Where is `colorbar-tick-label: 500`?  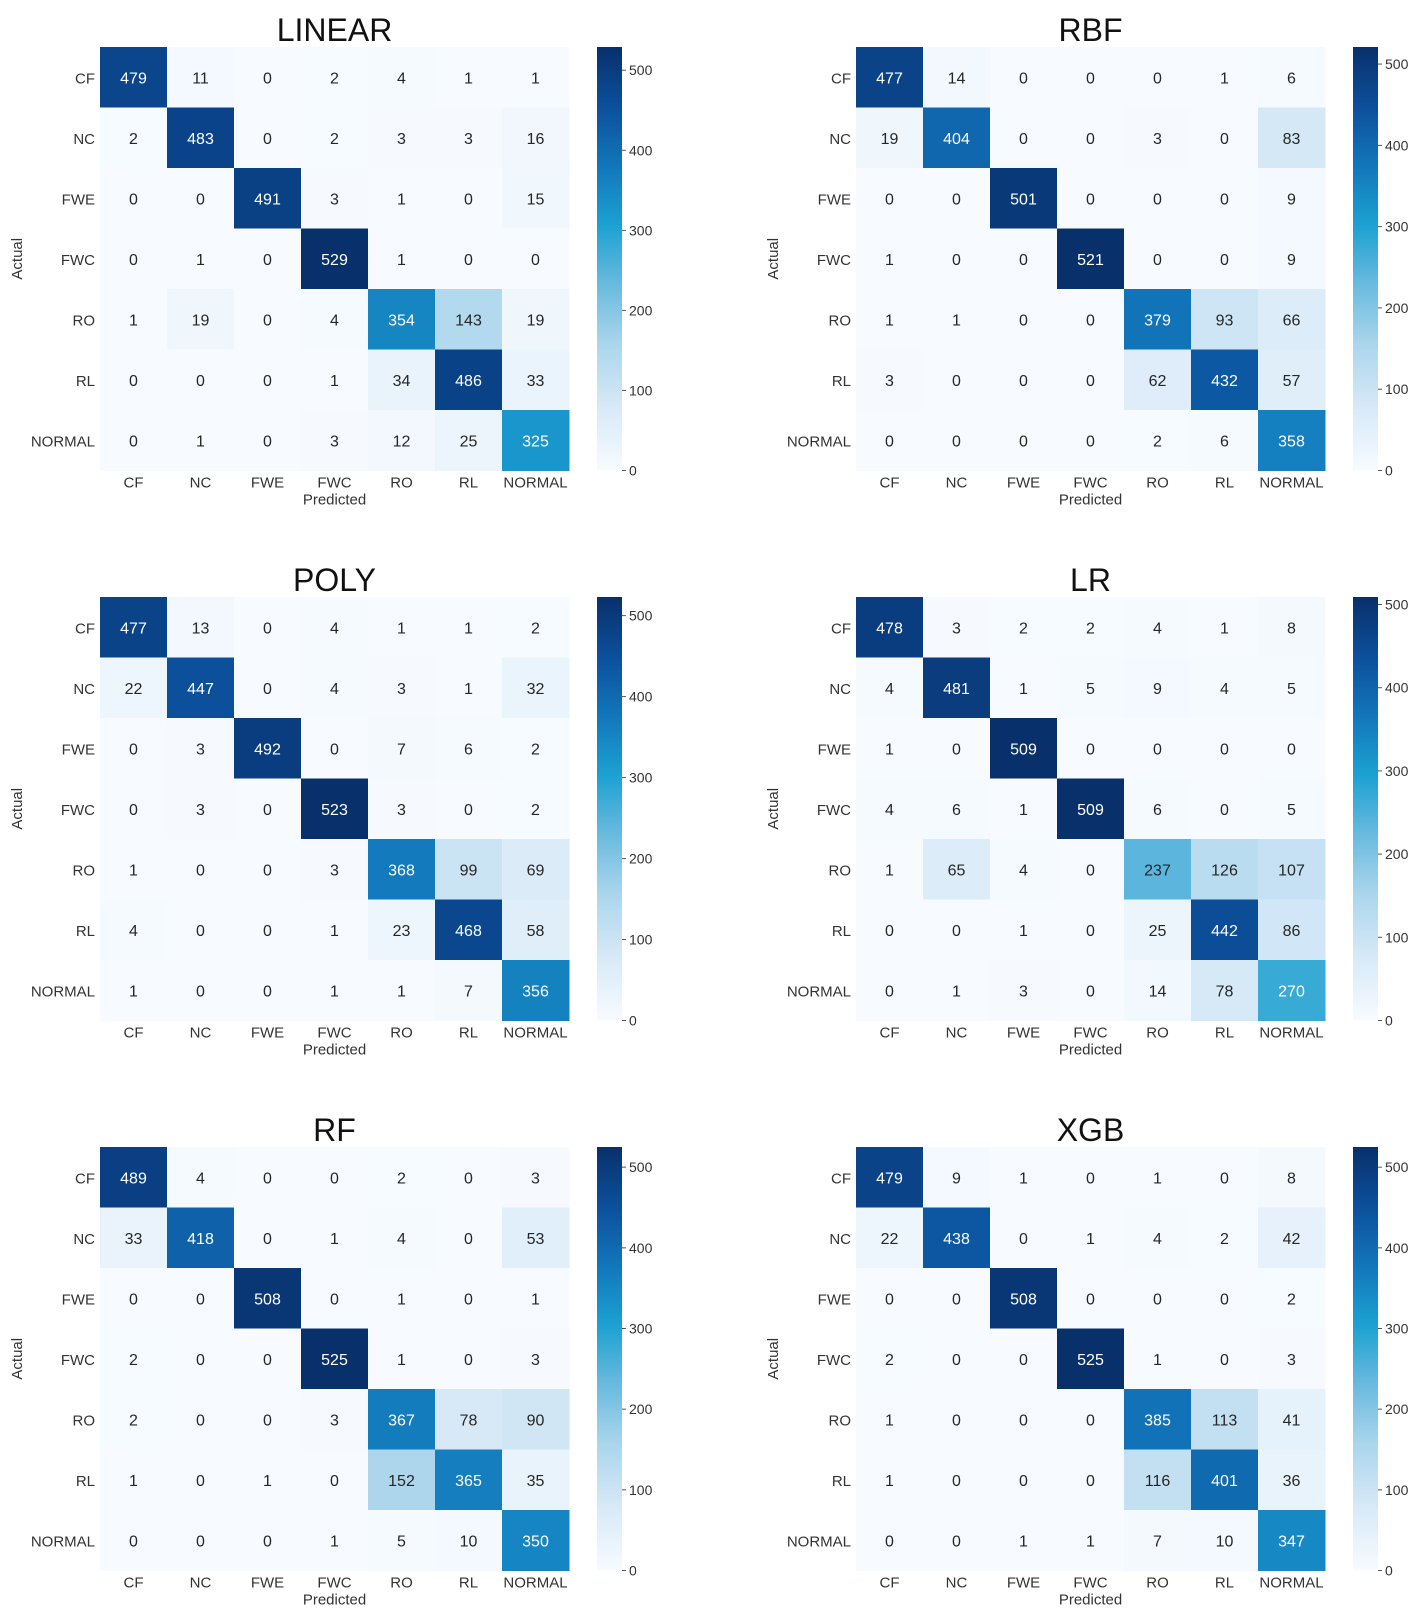
colorbar-tick-label: 500 is located at coordinates (1397, 64).